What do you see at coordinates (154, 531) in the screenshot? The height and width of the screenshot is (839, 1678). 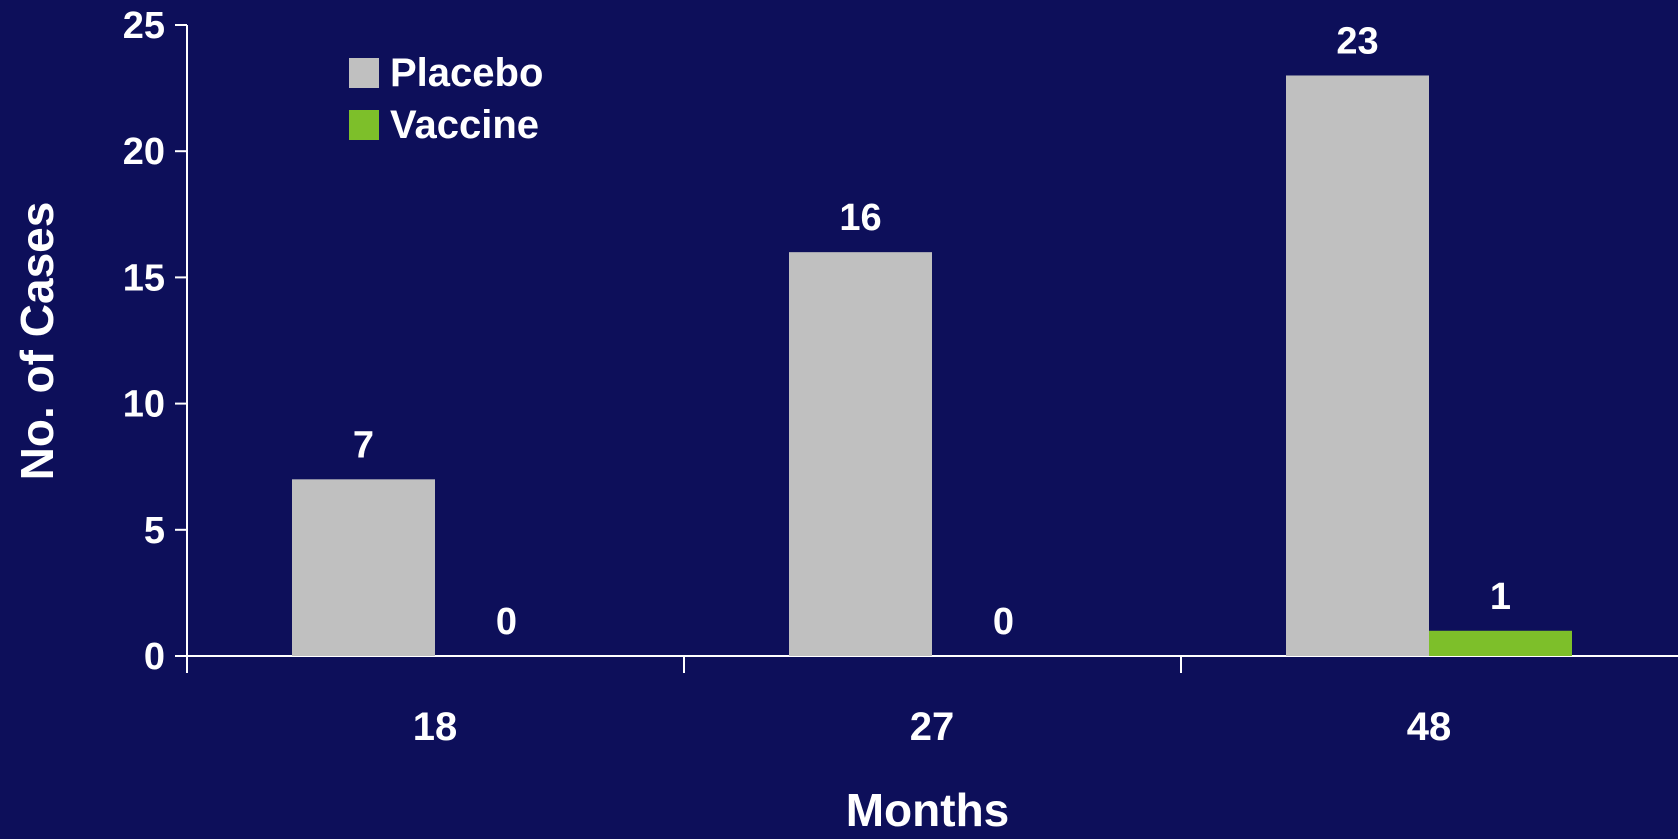 I see `y-tick-label: 5` at bounding box center [154, 531].